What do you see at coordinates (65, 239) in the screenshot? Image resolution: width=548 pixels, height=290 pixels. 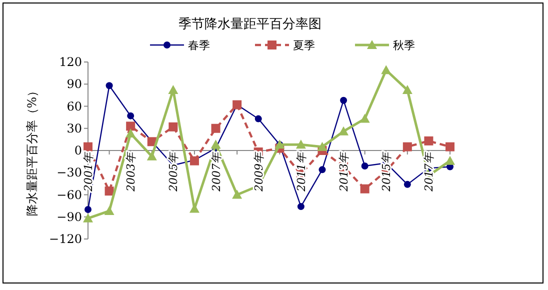 I see `y-tick-label: −120` at bounding box center [65, 239].